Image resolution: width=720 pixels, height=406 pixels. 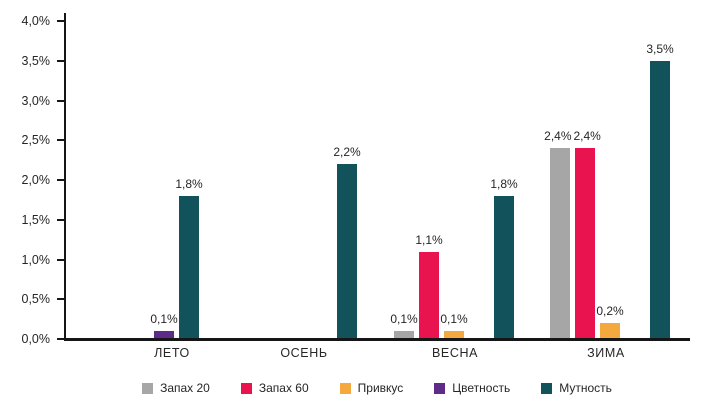 I want to click on y-axis-tick-label: 3,5%, so click(x=36, y=60).